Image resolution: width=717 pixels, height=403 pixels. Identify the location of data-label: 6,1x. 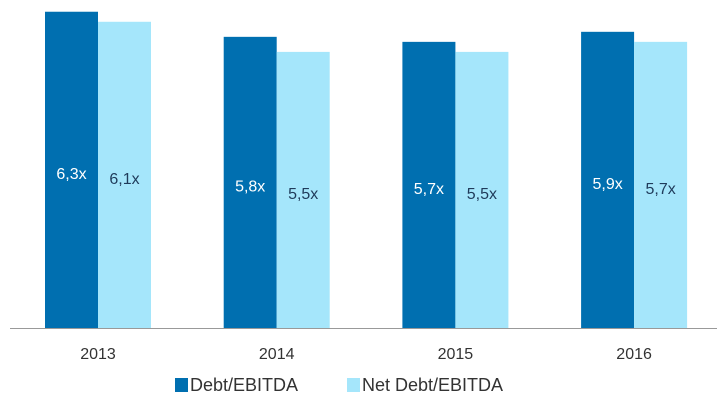
(124, 179).